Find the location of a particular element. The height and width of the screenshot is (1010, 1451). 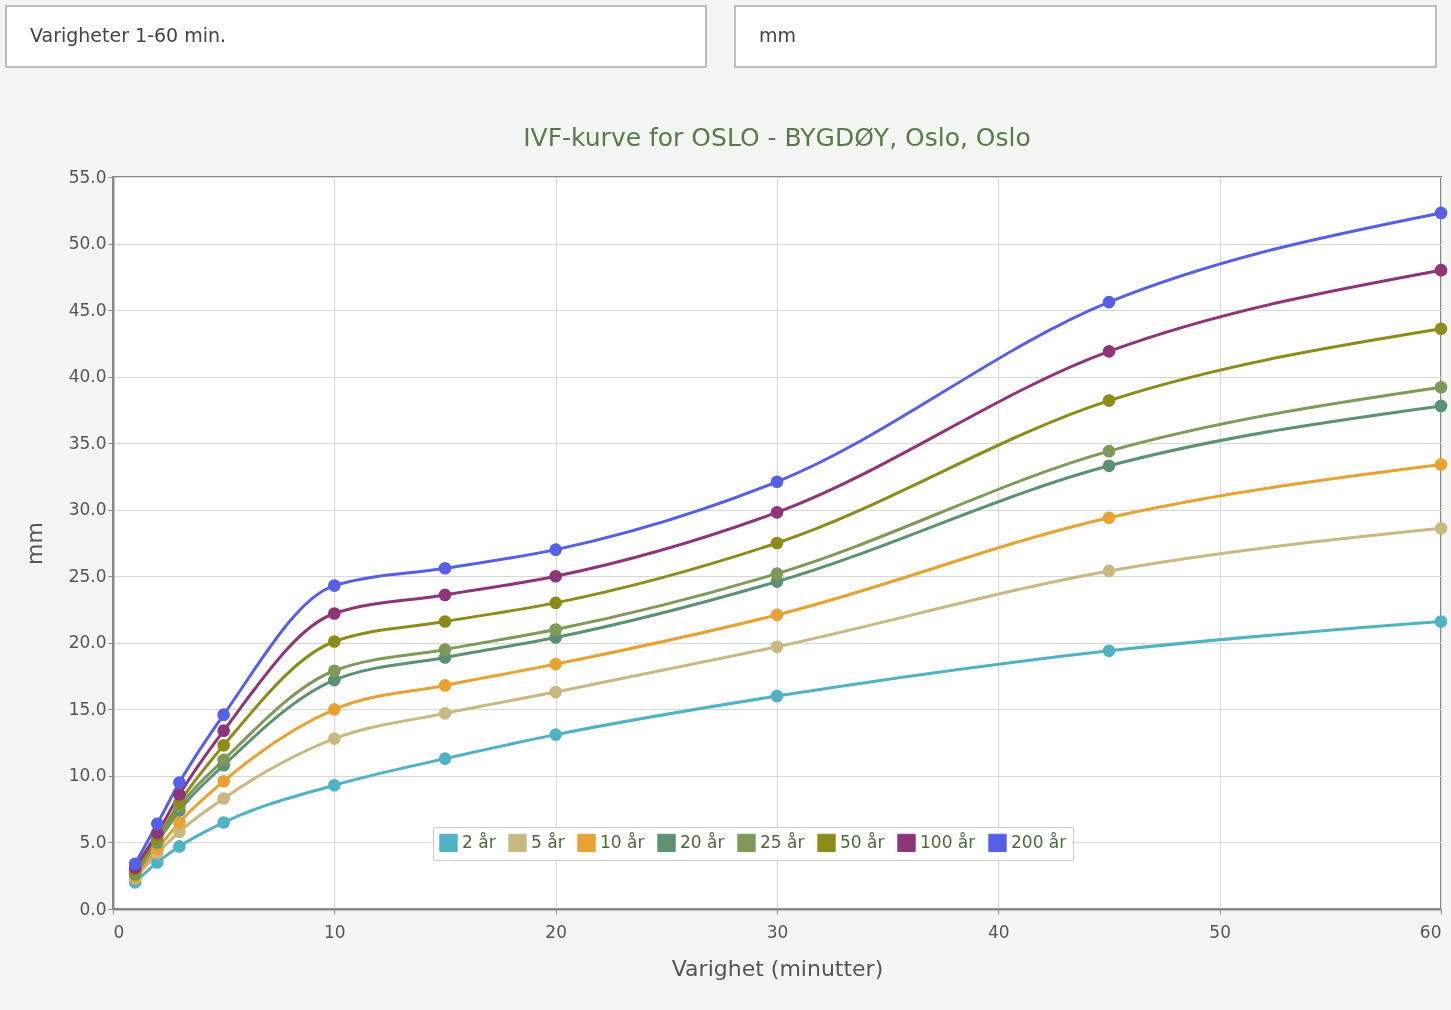

y-axis-title: mm is located at coordinates (34, 543).